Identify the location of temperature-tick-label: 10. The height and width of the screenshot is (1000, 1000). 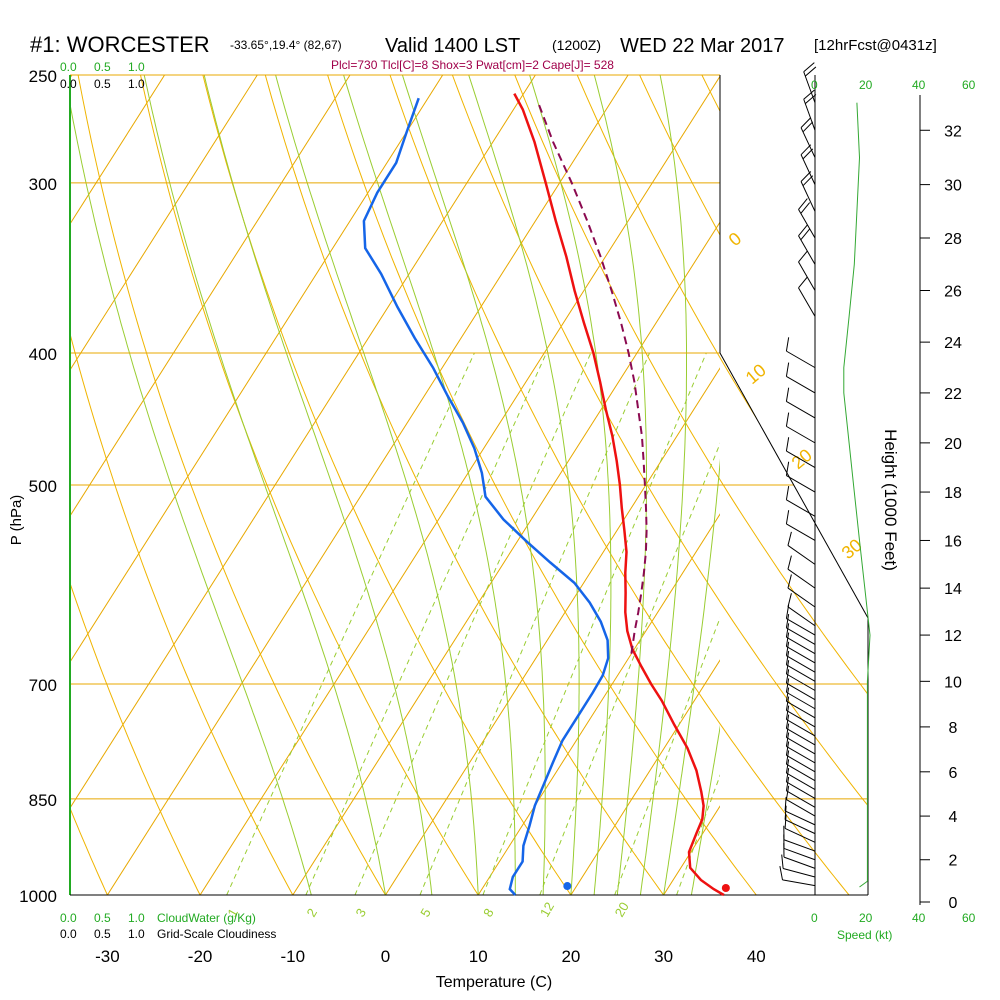
(478, 956).